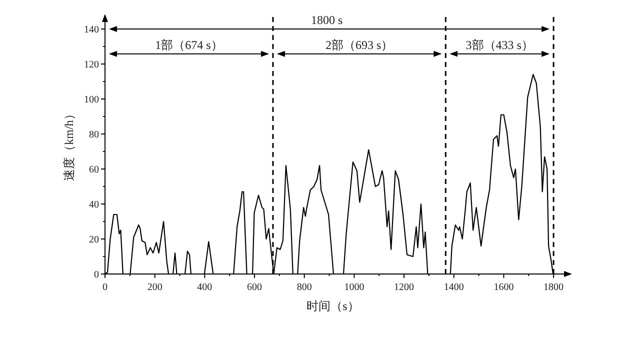  Describe the element at coordinates (500, 45) in the screenshot. I see `annotation: 3部（433 s）` at that location.